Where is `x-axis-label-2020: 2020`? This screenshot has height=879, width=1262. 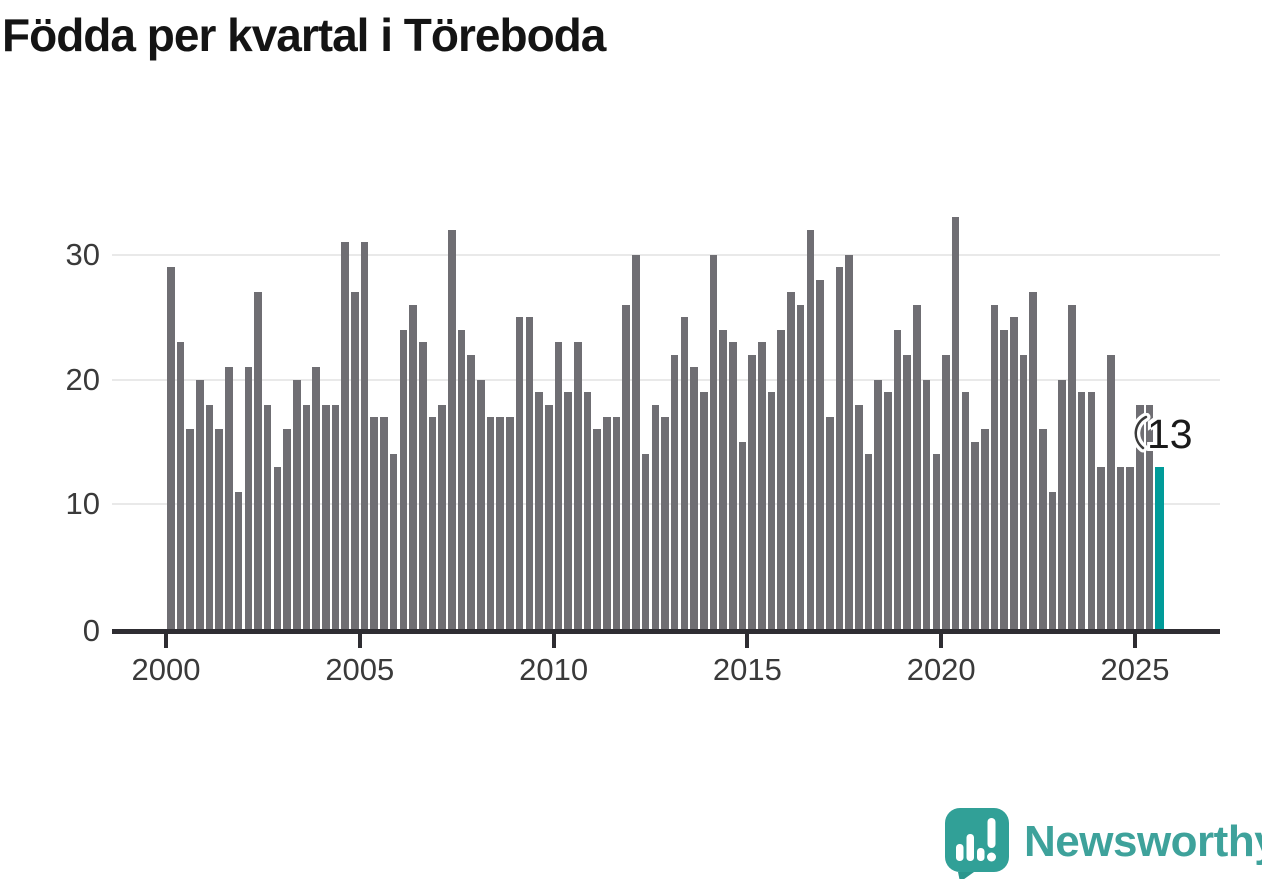
x-axis-label-2020: 2020 is located at coordinates (941, 669).